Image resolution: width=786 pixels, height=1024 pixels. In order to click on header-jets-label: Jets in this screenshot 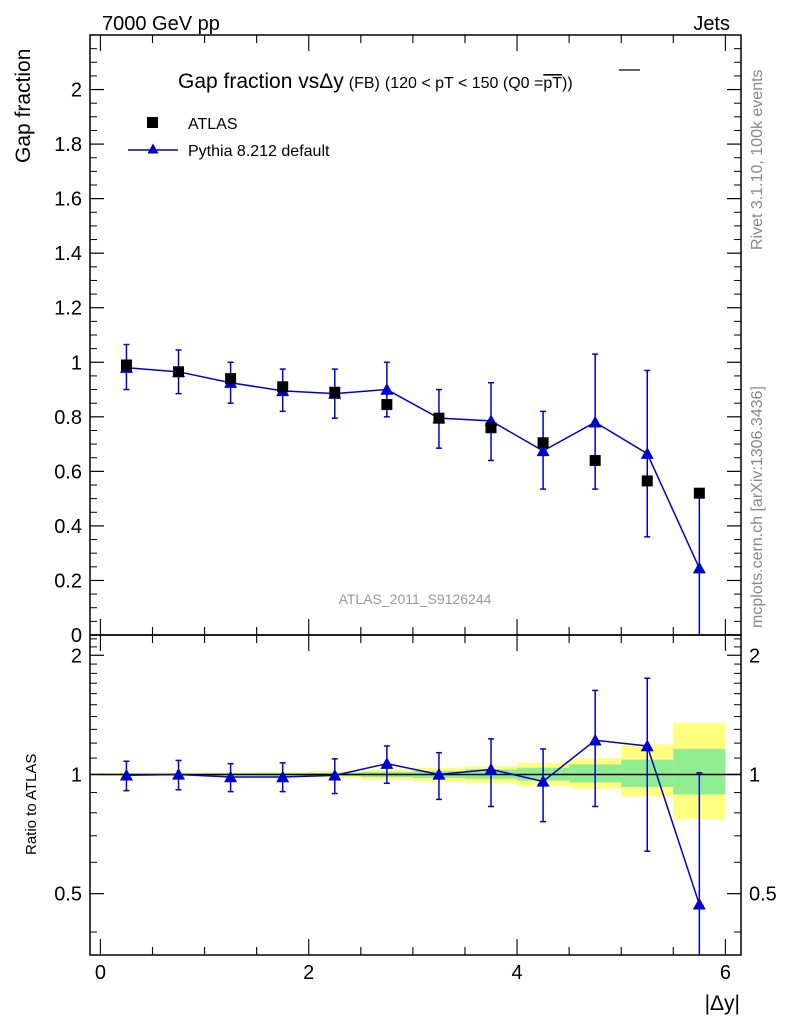, I will do `click(711, 24)`.